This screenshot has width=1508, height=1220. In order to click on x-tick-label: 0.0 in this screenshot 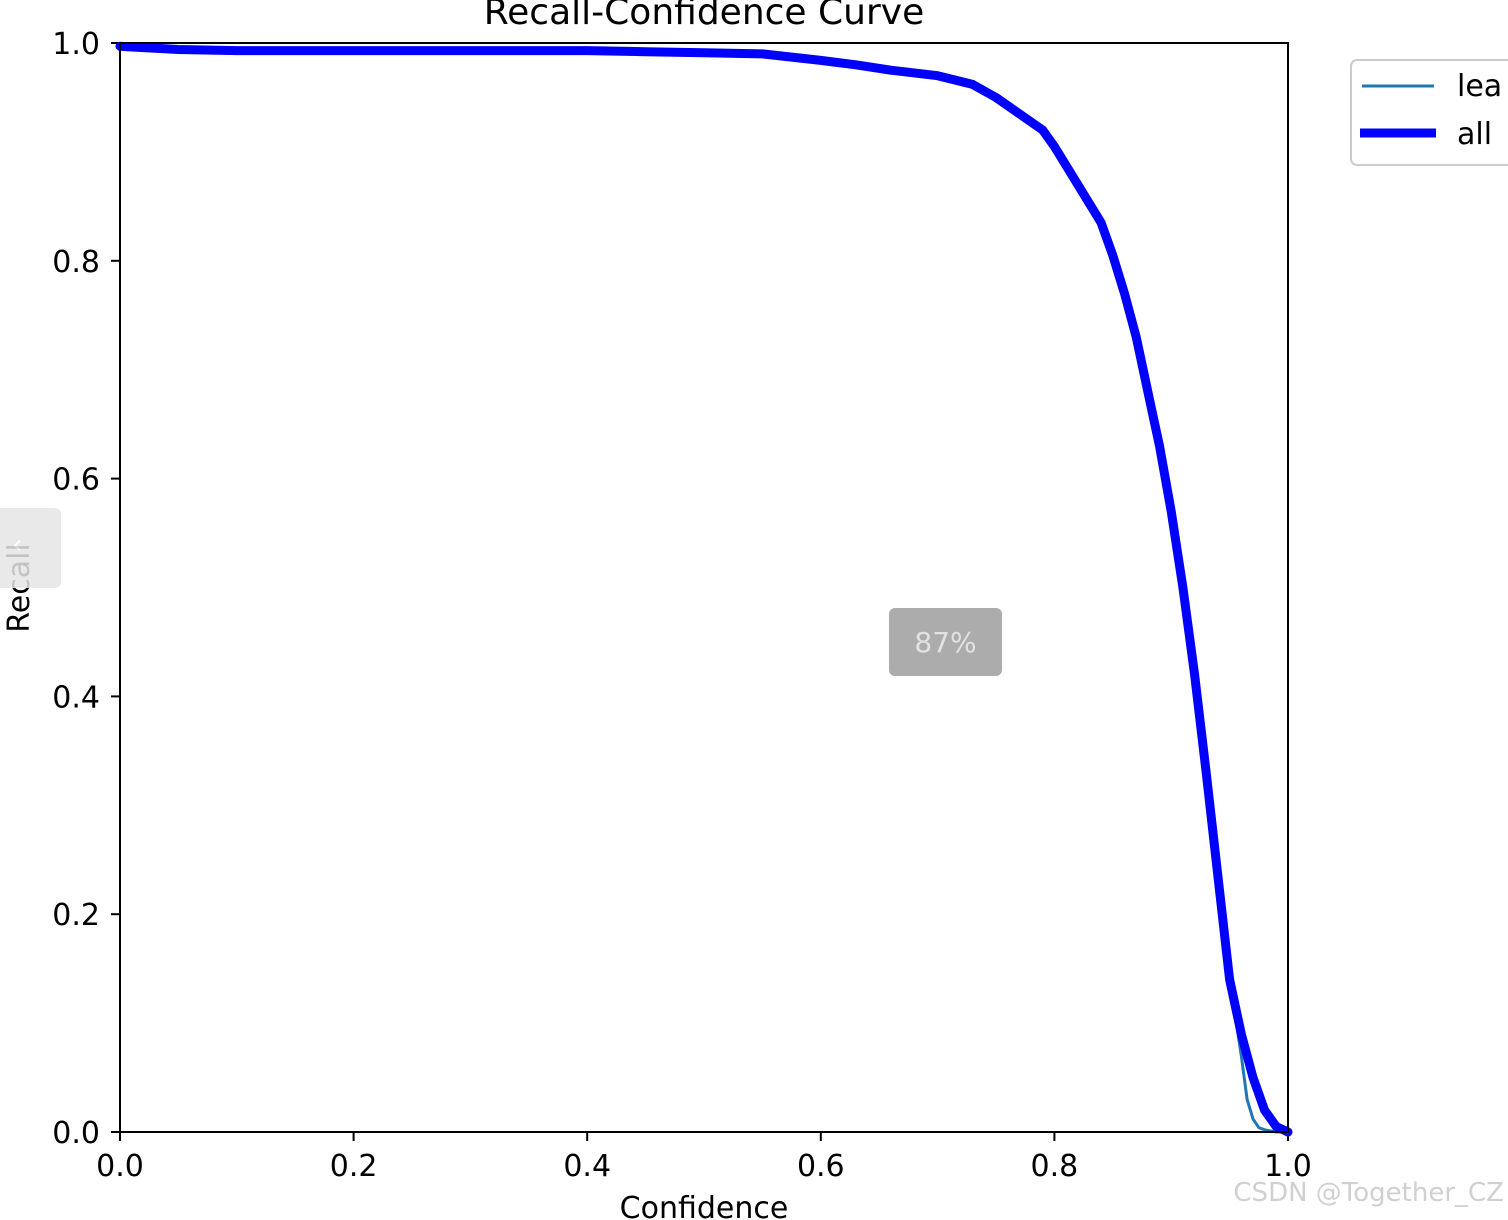, I will do `click(120, 1166)`.